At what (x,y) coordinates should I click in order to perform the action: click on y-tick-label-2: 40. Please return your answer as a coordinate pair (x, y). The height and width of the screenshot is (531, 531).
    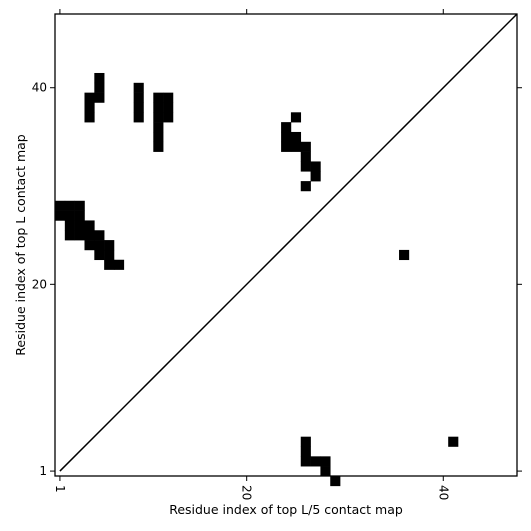
    Looking at the image, I should click on (39, 88).